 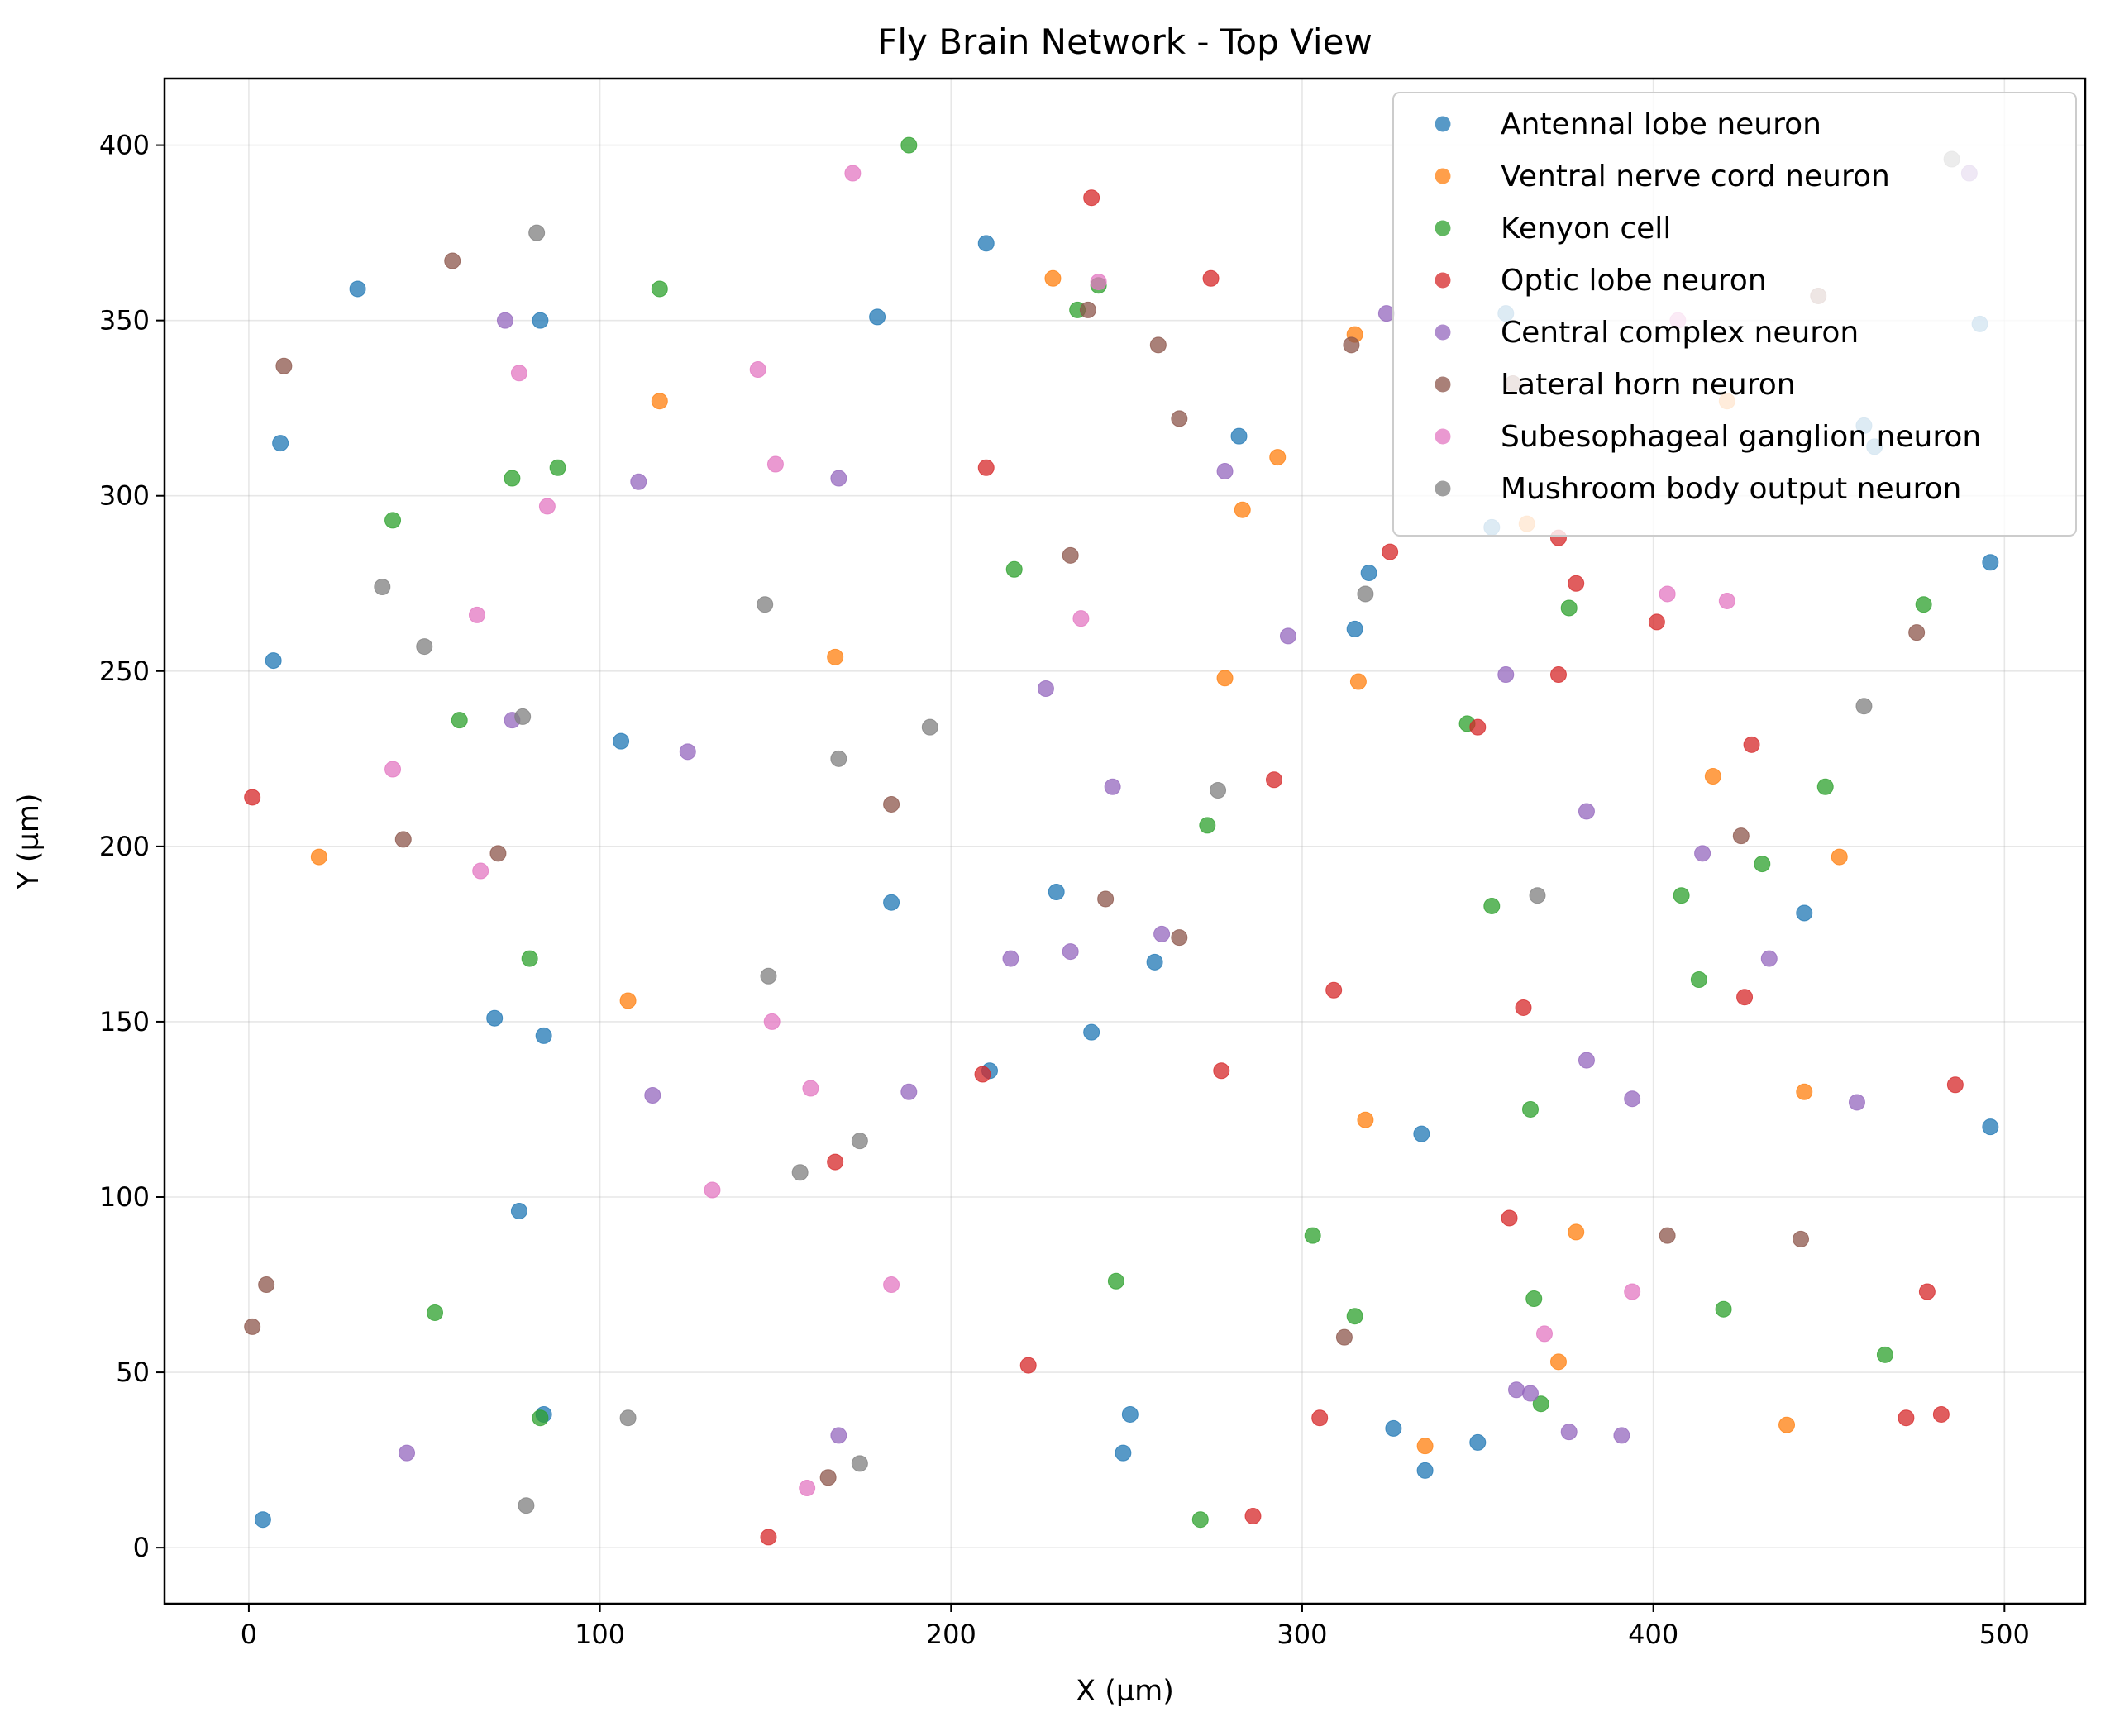 I want to click on y-tick-label: 250, so click(x=124, y=671).